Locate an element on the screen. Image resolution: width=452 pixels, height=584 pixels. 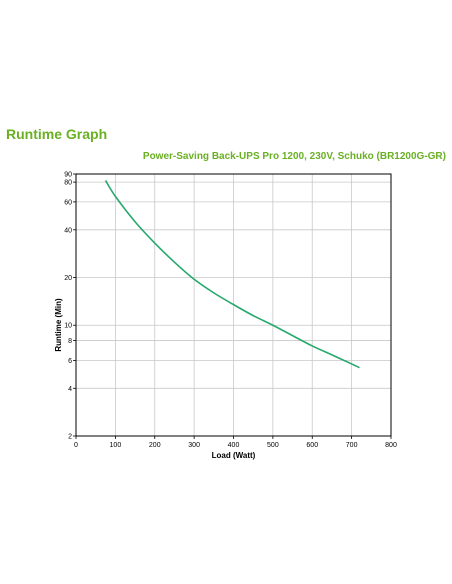
page-heading: Runtime Graph is located at coordinates (57, 134).